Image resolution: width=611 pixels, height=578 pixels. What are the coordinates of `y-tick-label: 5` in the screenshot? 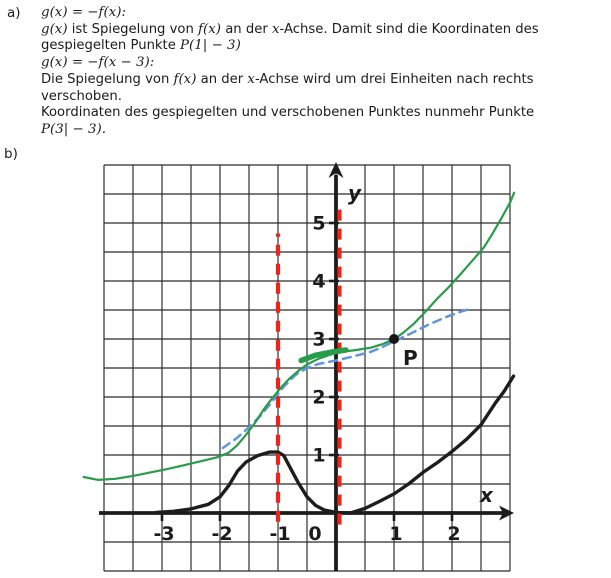 It's located at (318, 224).